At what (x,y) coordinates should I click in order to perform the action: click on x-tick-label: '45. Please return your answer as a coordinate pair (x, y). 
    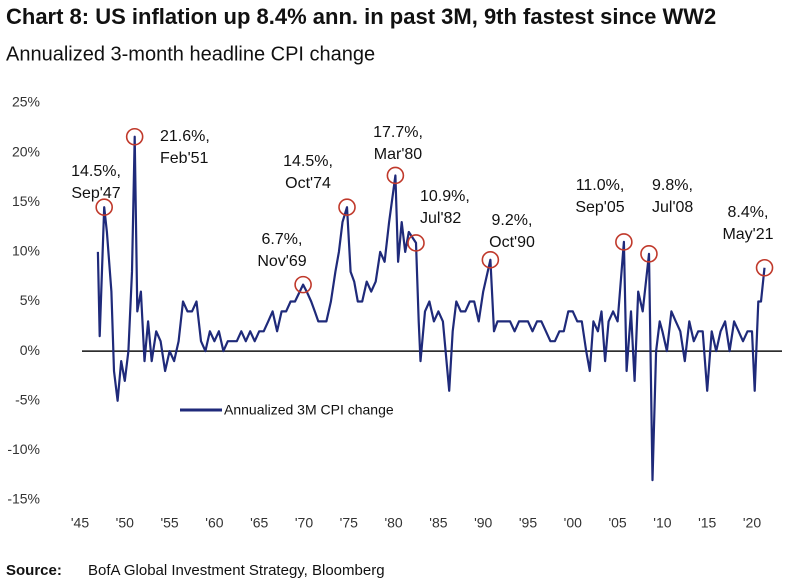
    Looking at the image, I should click on (80, 523).